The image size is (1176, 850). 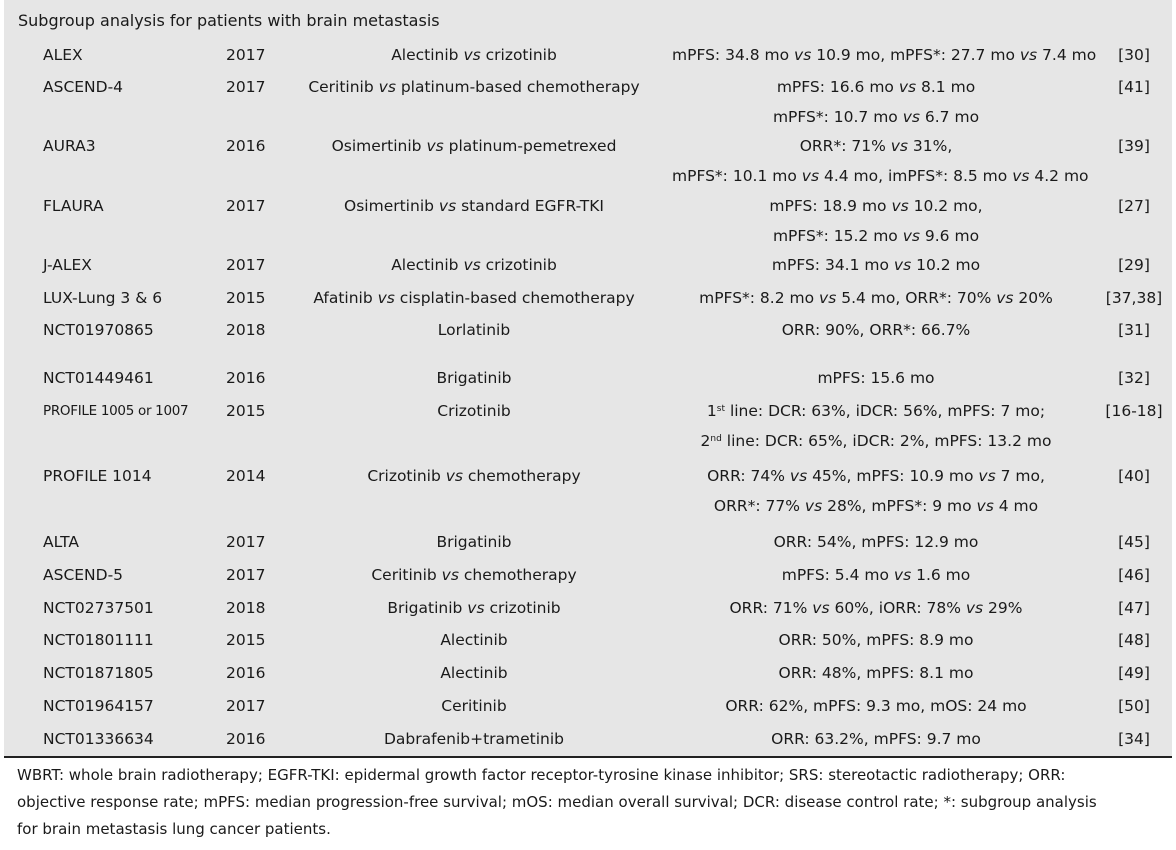 What do you see at coordinates (474, 476) in the screenshot?
I see `treatment: Crizotinib vs chemotherapy` at bounding box center [474, 476].